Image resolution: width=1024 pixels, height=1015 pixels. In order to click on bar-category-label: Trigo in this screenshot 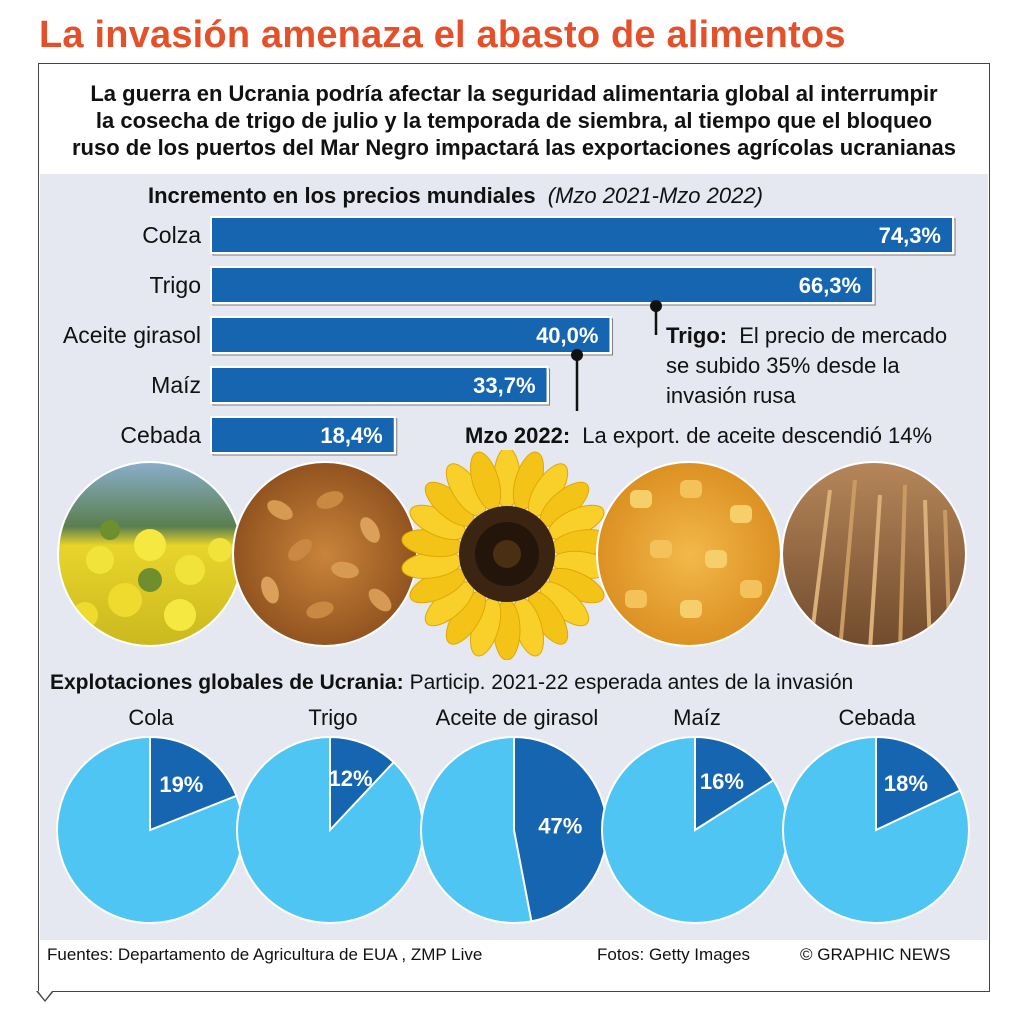, I will do `click(175, 285)`.